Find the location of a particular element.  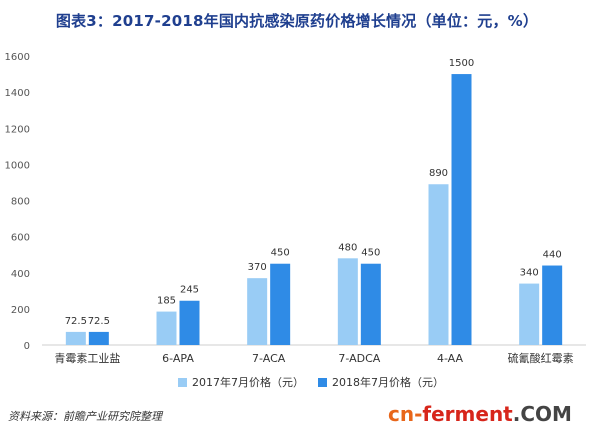

y-tick-label: 1200 is located at coordinates (17, 129).